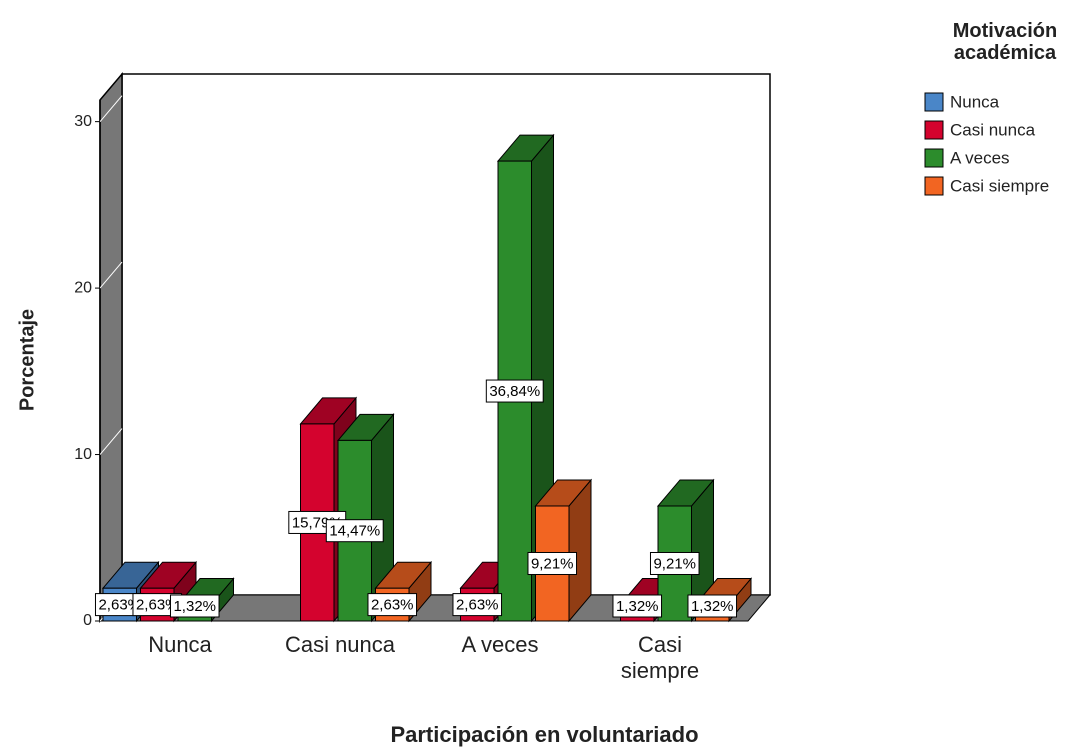  What do you see at coordinates (340, 644) in the screenshot?
I see `x-tick-label: Casi nunca` at bounding box center [340, 644].